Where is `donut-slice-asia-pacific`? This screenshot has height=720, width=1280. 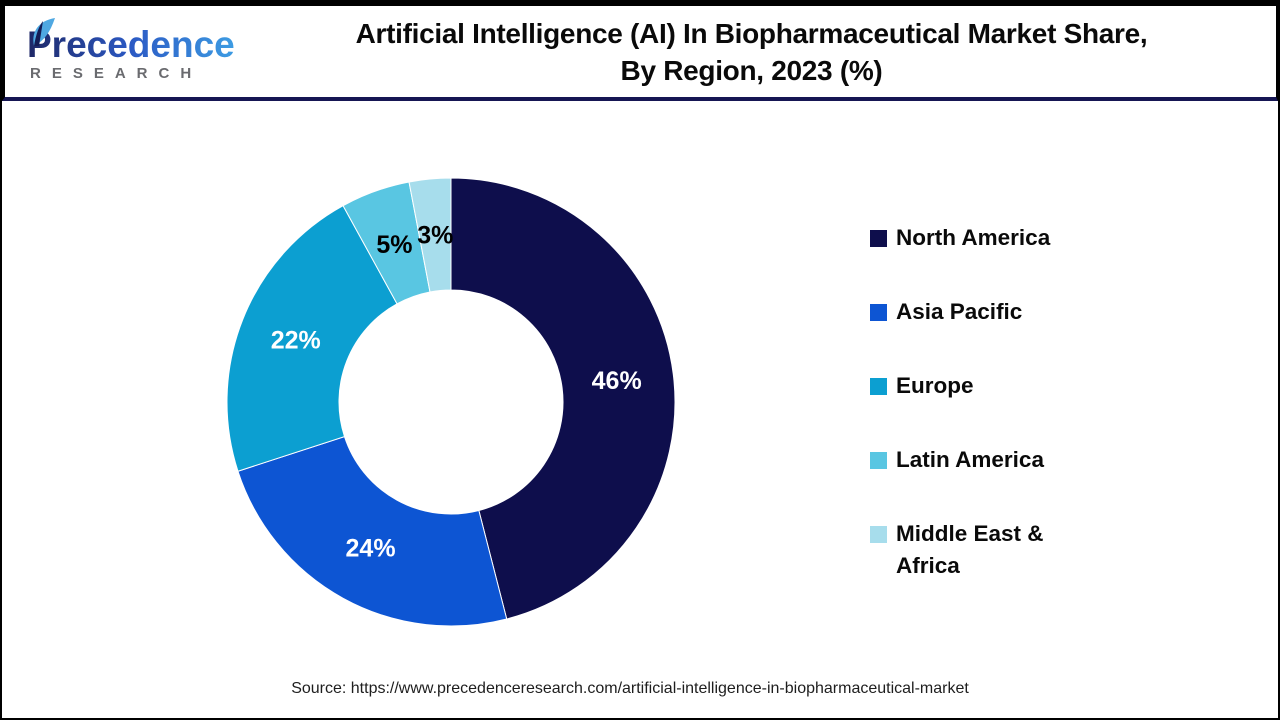 donut-slice-asia-pacific is located at coordinates (372, 530).